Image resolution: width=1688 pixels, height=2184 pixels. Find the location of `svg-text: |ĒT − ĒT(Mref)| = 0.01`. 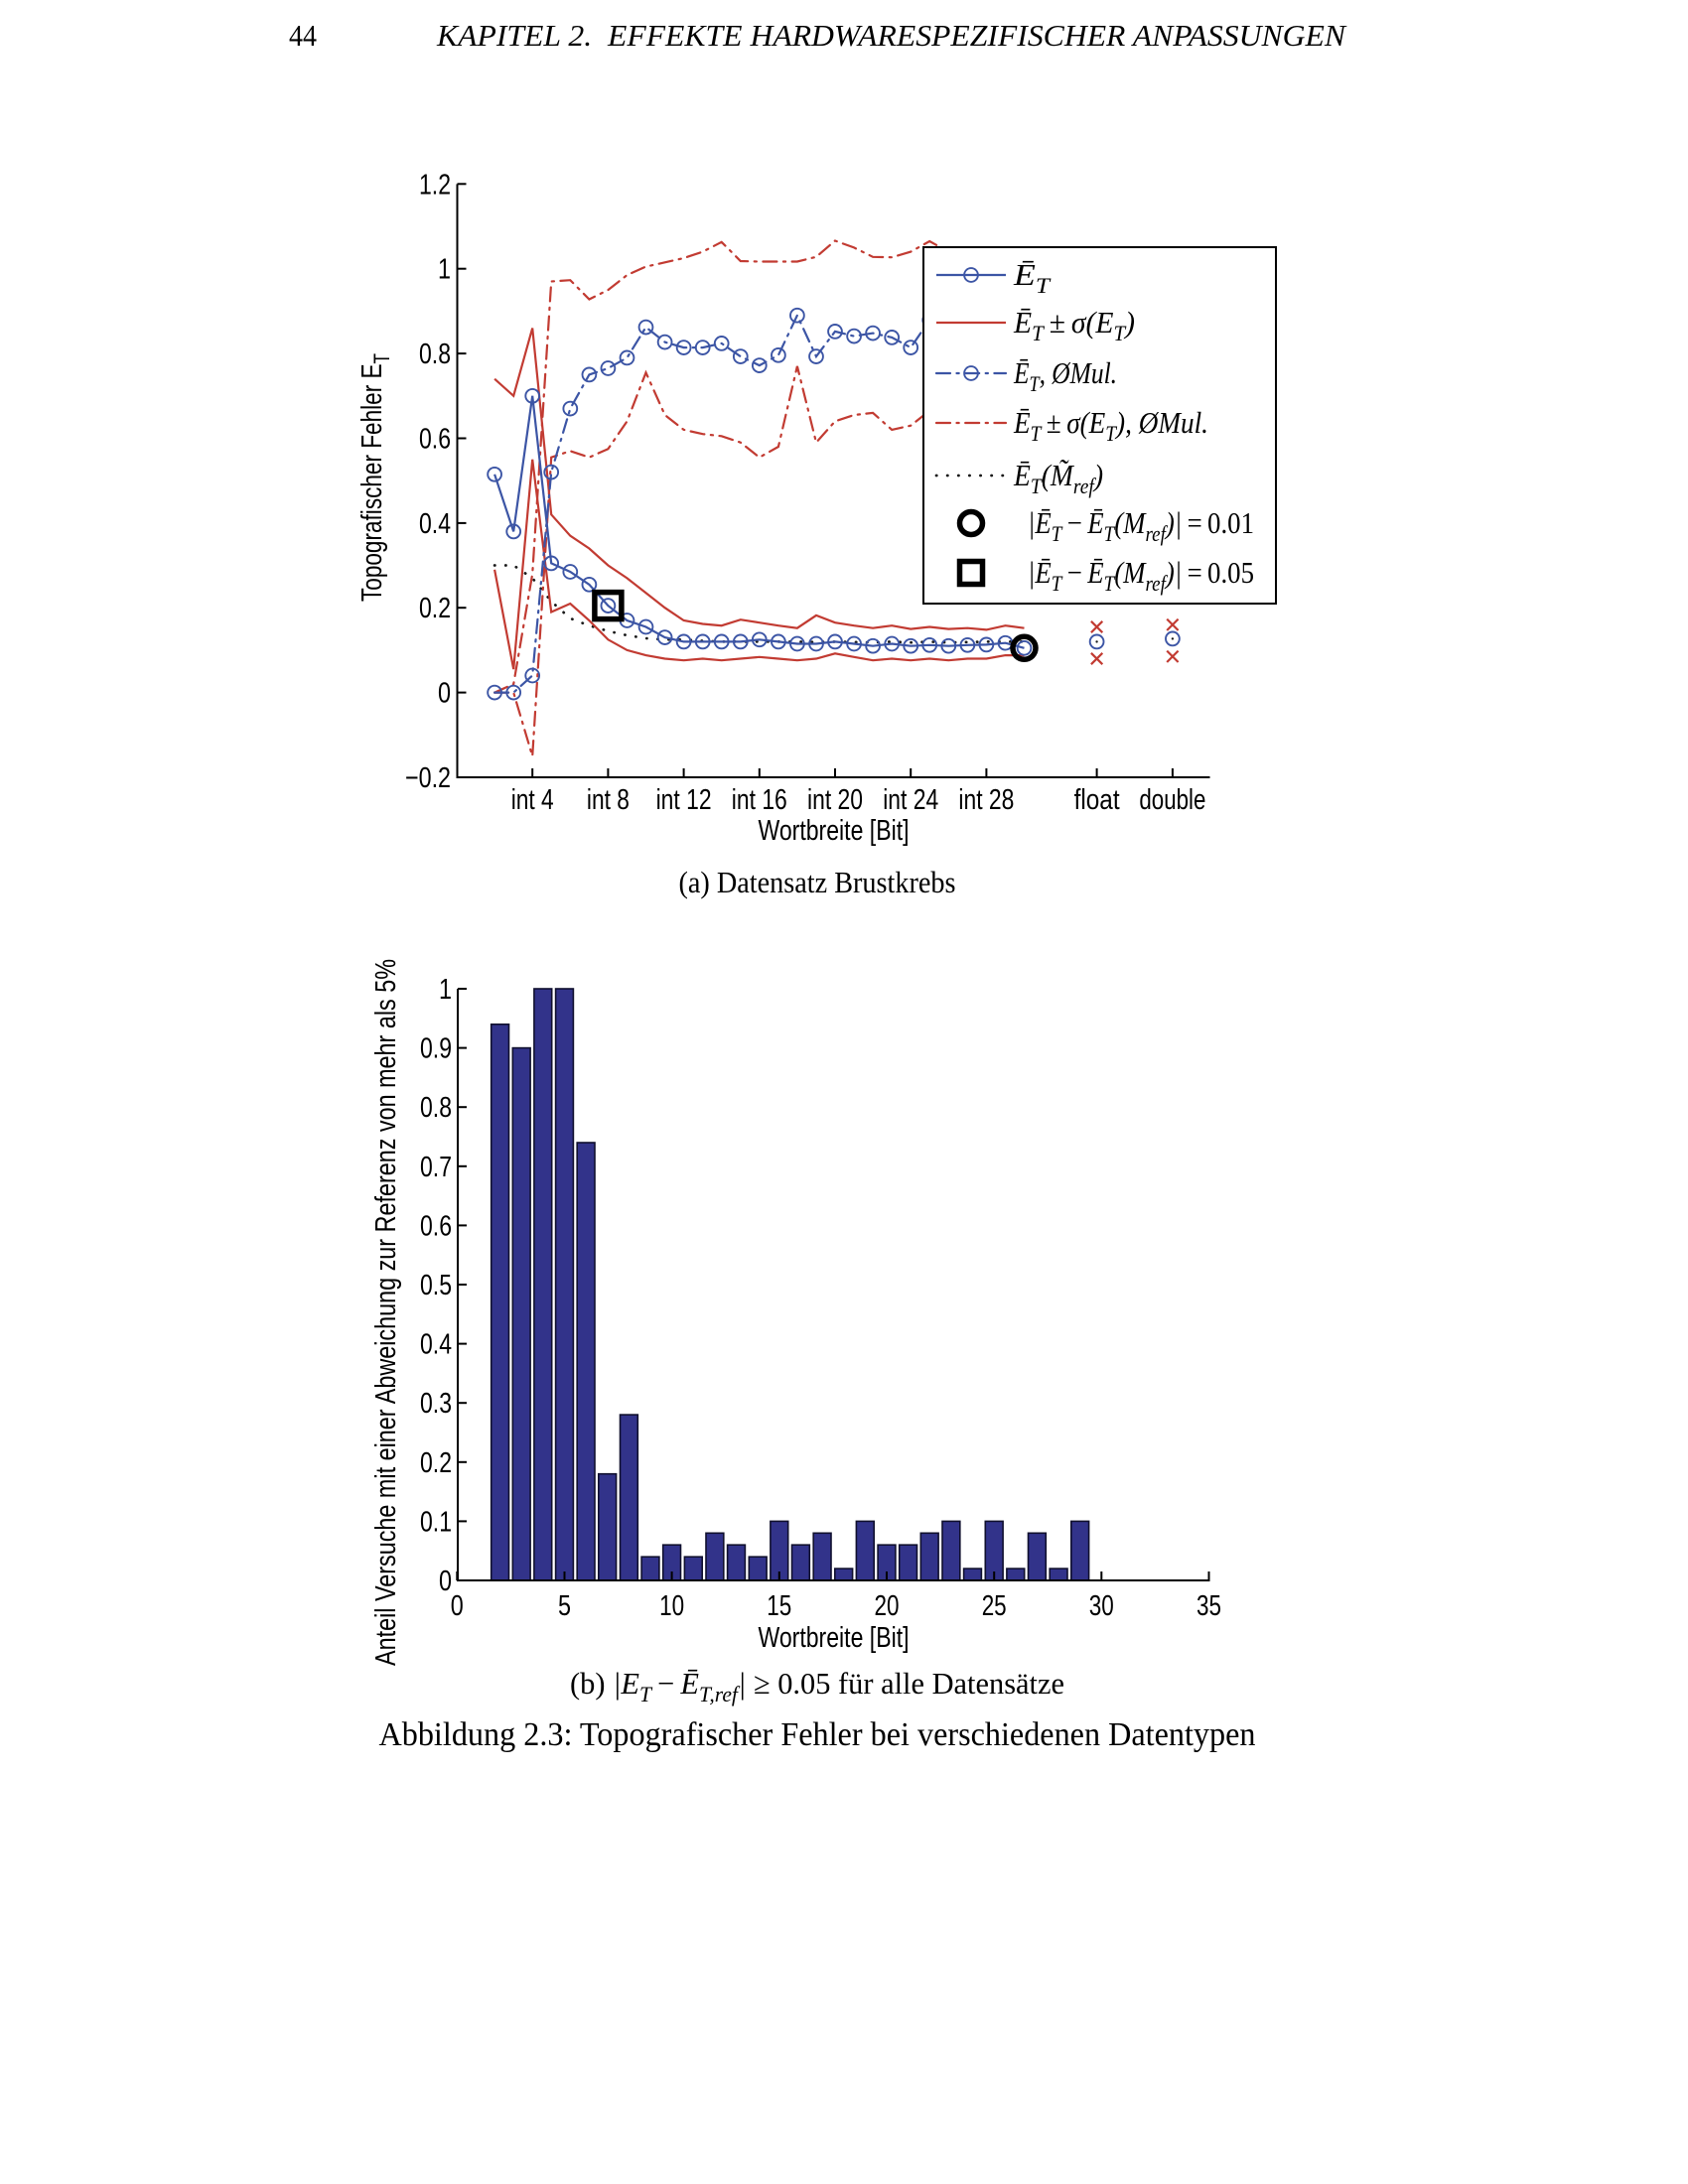

svg-text: |ĒT − ĒT(Mref)| = 0.01 is located at coordinates (1141, 525).